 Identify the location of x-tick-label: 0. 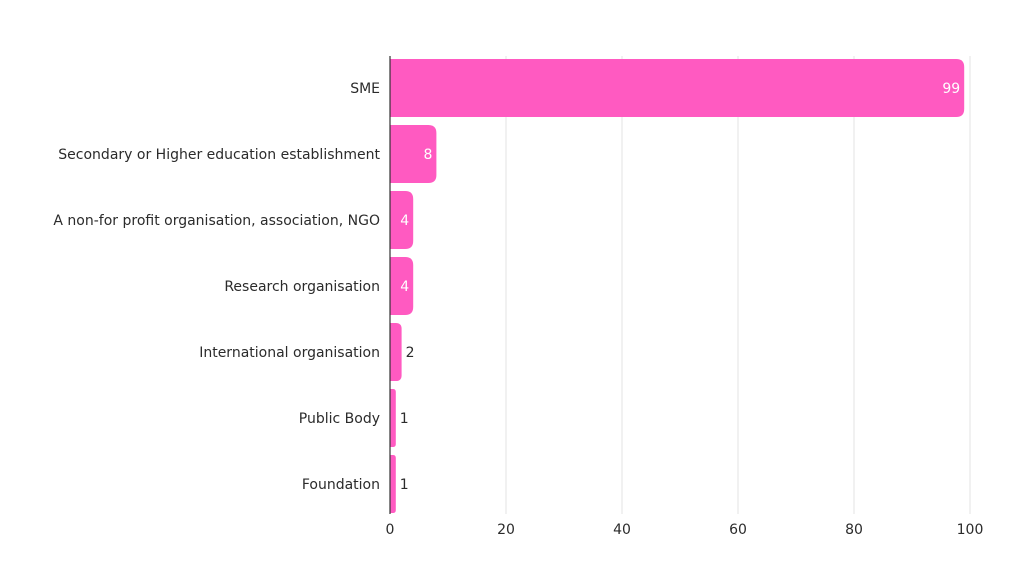
(390, 530).